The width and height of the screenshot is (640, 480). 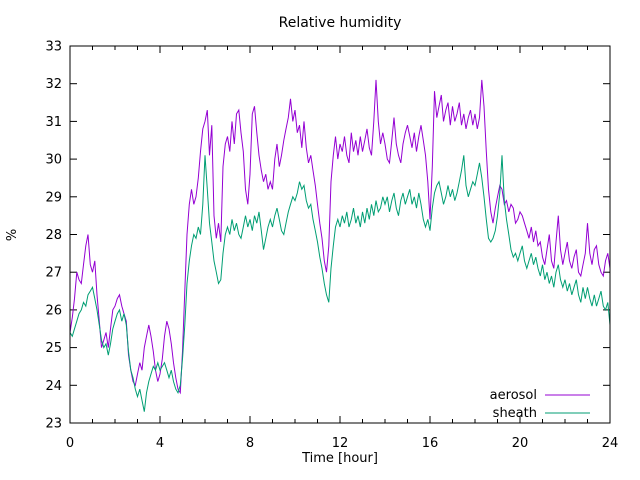 I want to click on x-tick-label: 4, so click(x=160, y=443).